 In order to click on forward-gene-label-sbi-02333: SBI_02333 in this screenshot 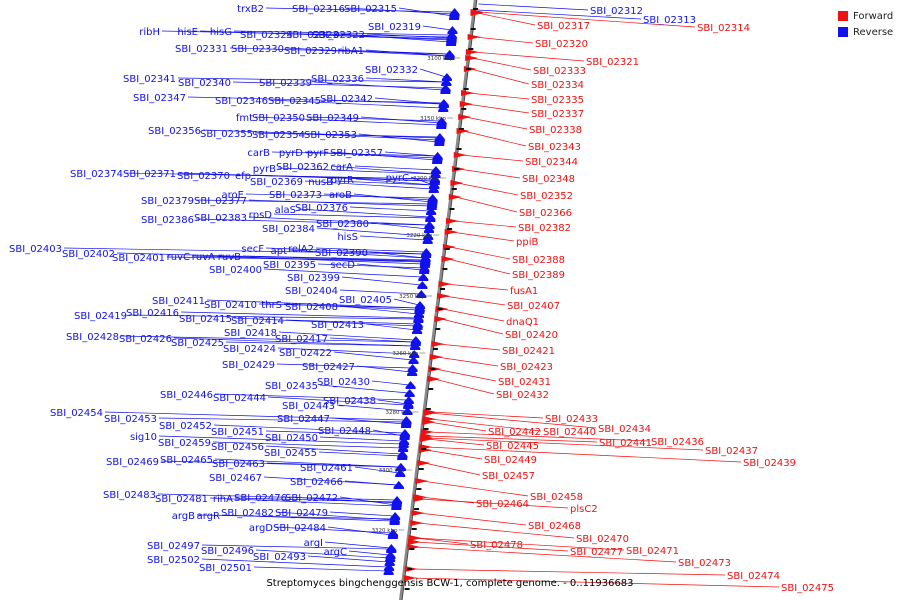, I will do `click(559, 71)`.